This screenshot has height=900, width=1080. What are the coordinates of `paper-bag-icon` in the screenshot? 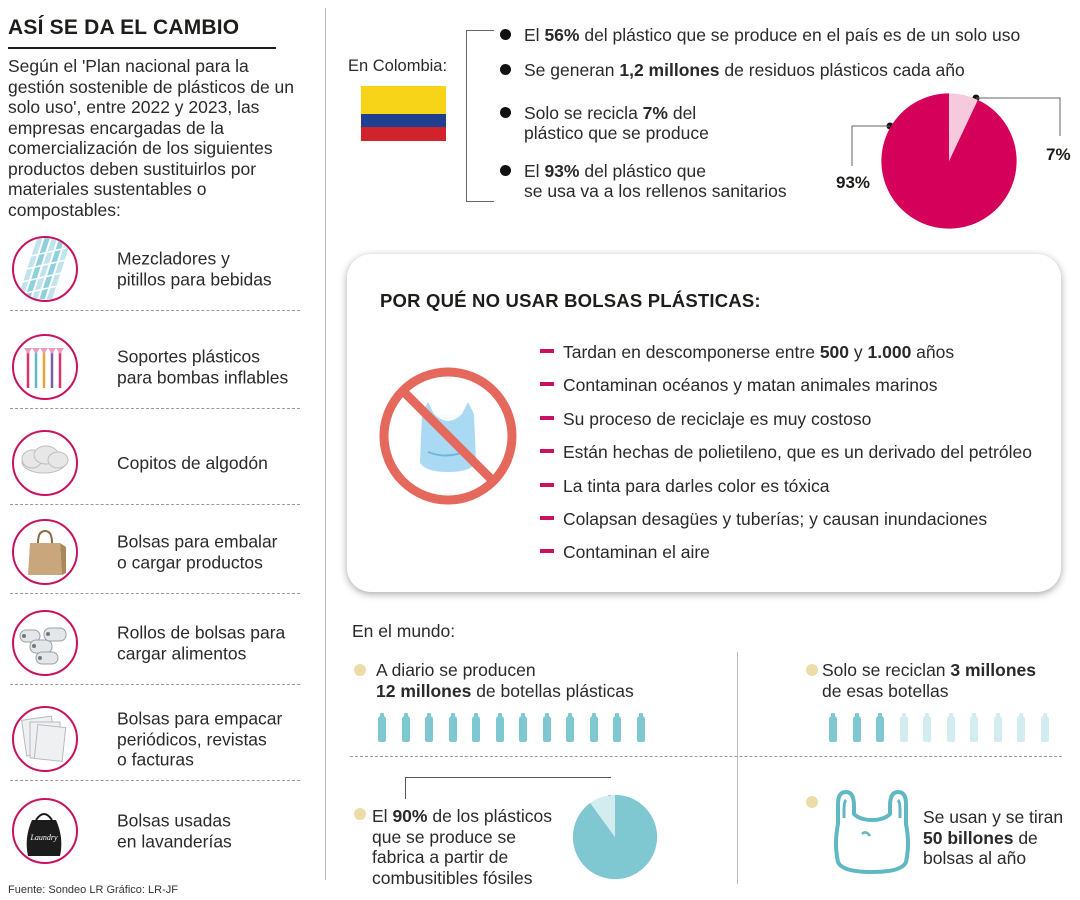 It's located at (47, 552).